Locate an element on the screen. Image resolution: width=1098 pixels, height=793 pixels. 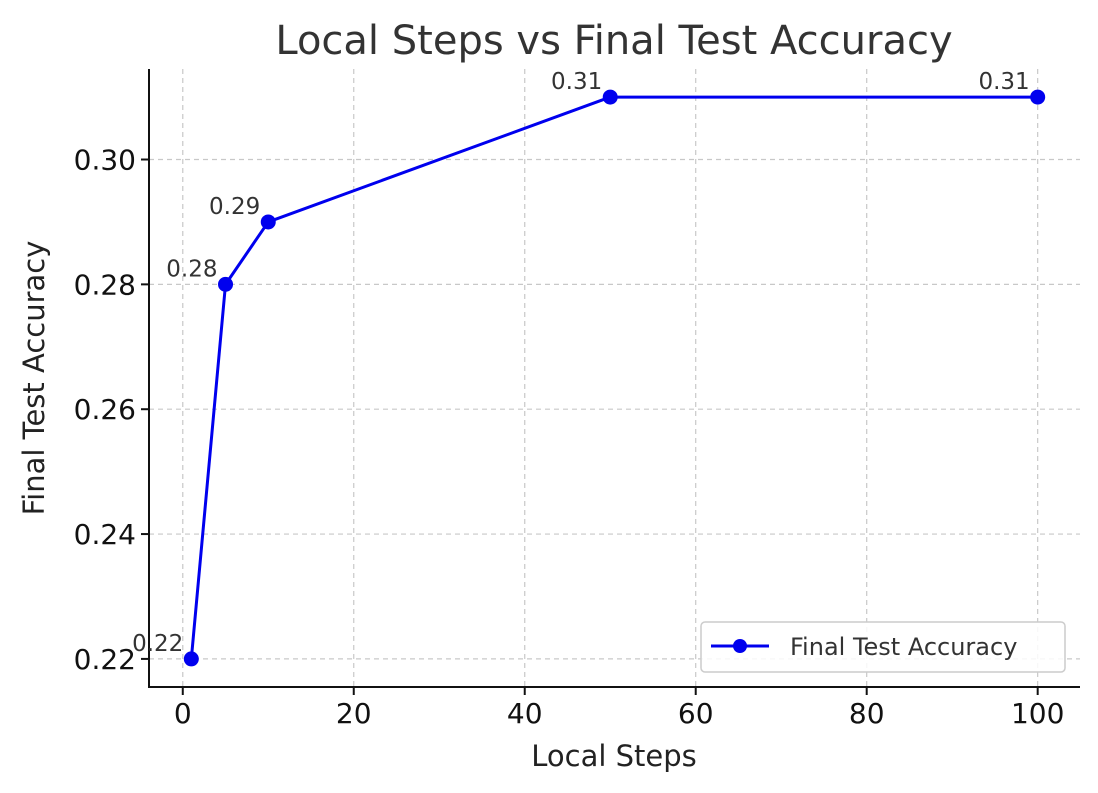
x-ticks: 0 20 40 60 80 100 is located at coordinates (619, 708).